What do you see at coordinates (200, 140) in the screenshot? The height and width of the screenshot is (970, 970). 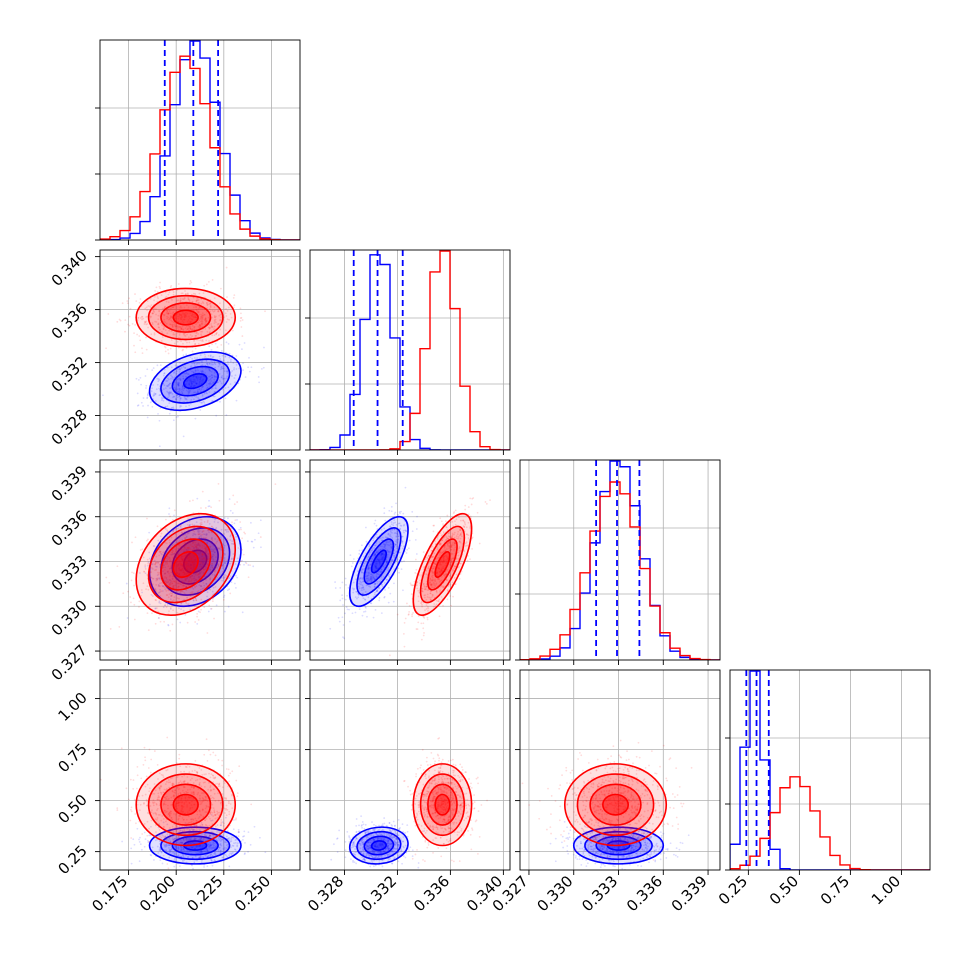 I see `panel-frame` at bounding box center [200, 140].